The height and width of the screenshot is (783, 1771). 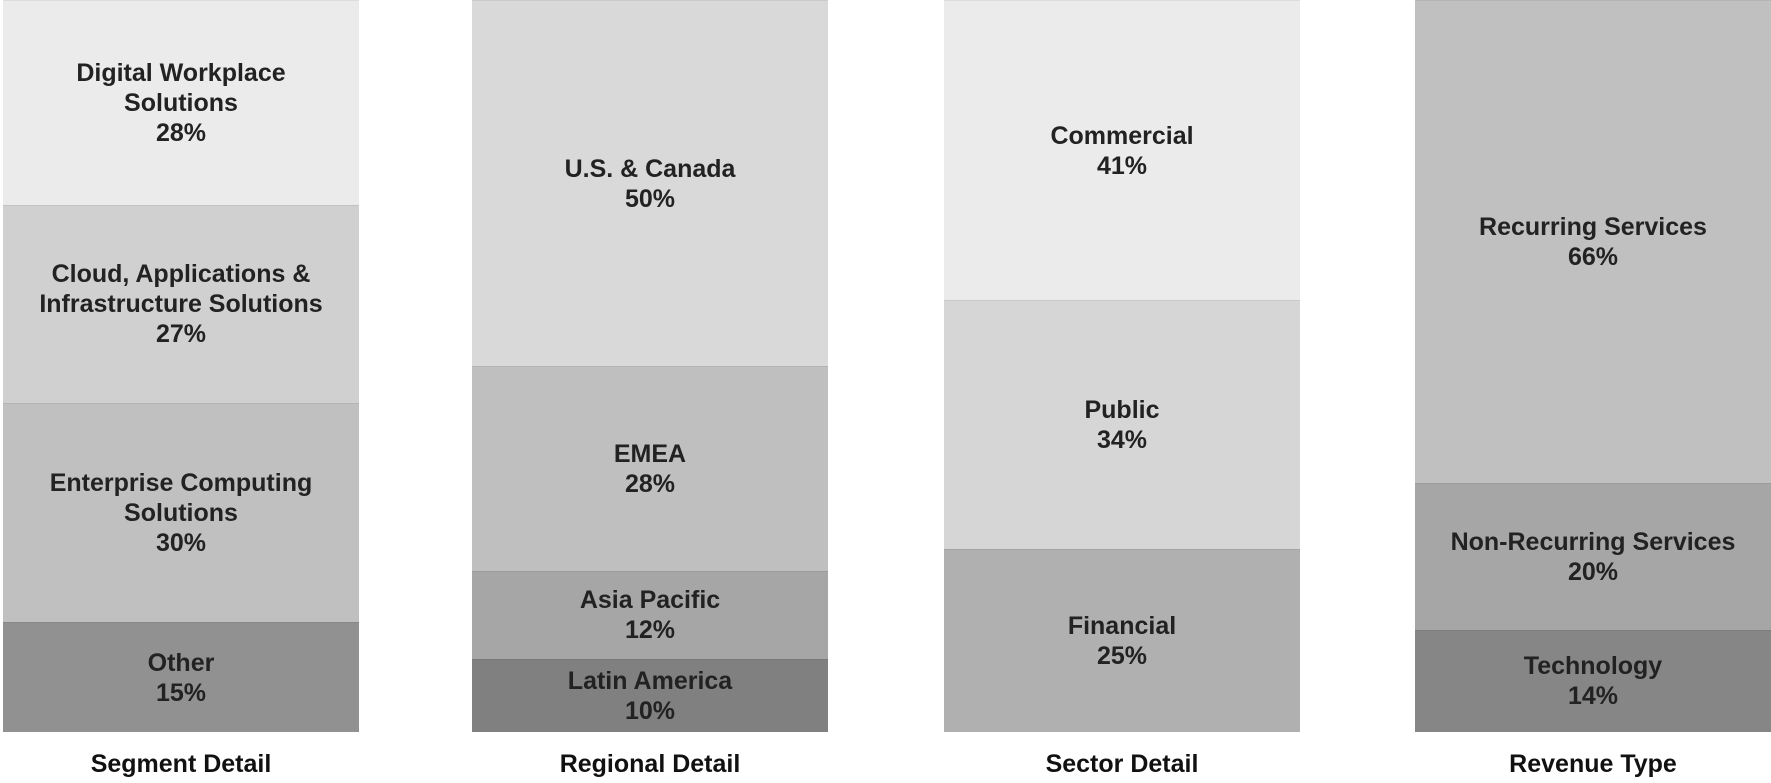 I want to click on segment: Asia Pacific 12%, so click(x=650, y=614).